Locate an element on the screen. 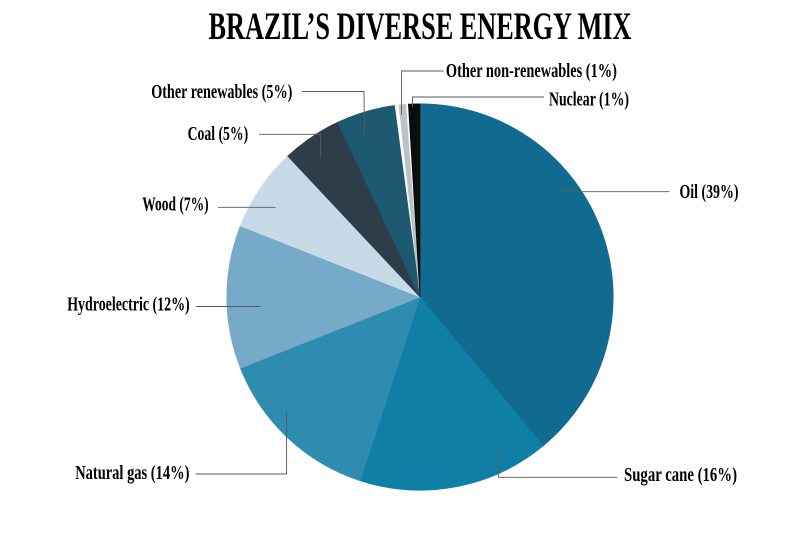 The width and height of the screenshot is (790, 550). svg-text: Hydroelectric (12%) is located at coordinates (128, 304).